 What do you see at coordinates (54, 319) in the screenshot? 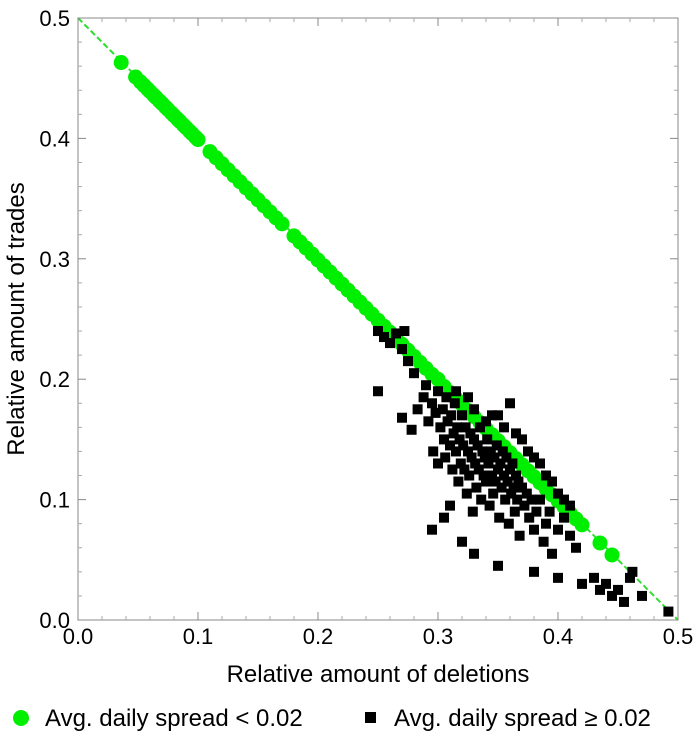
I see `y-tick-labels: 0.0 0.1 0.2 0.3 0.4 0.5` at bounding box center [54, 319].